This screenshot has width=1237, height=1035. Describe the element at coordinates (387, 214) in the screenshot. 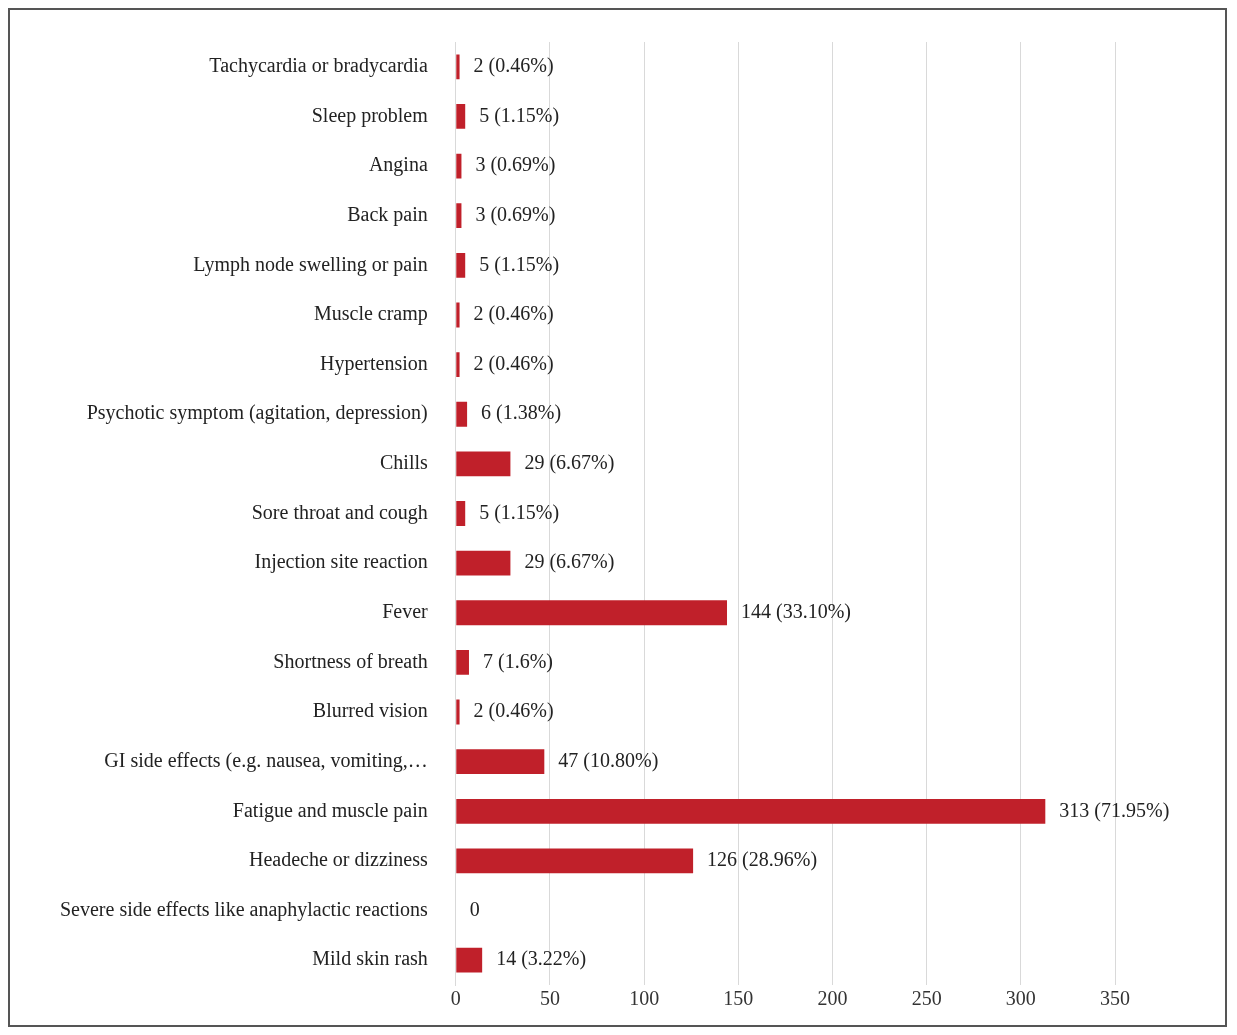

I see `y-tick-label: Back pain` at that location.